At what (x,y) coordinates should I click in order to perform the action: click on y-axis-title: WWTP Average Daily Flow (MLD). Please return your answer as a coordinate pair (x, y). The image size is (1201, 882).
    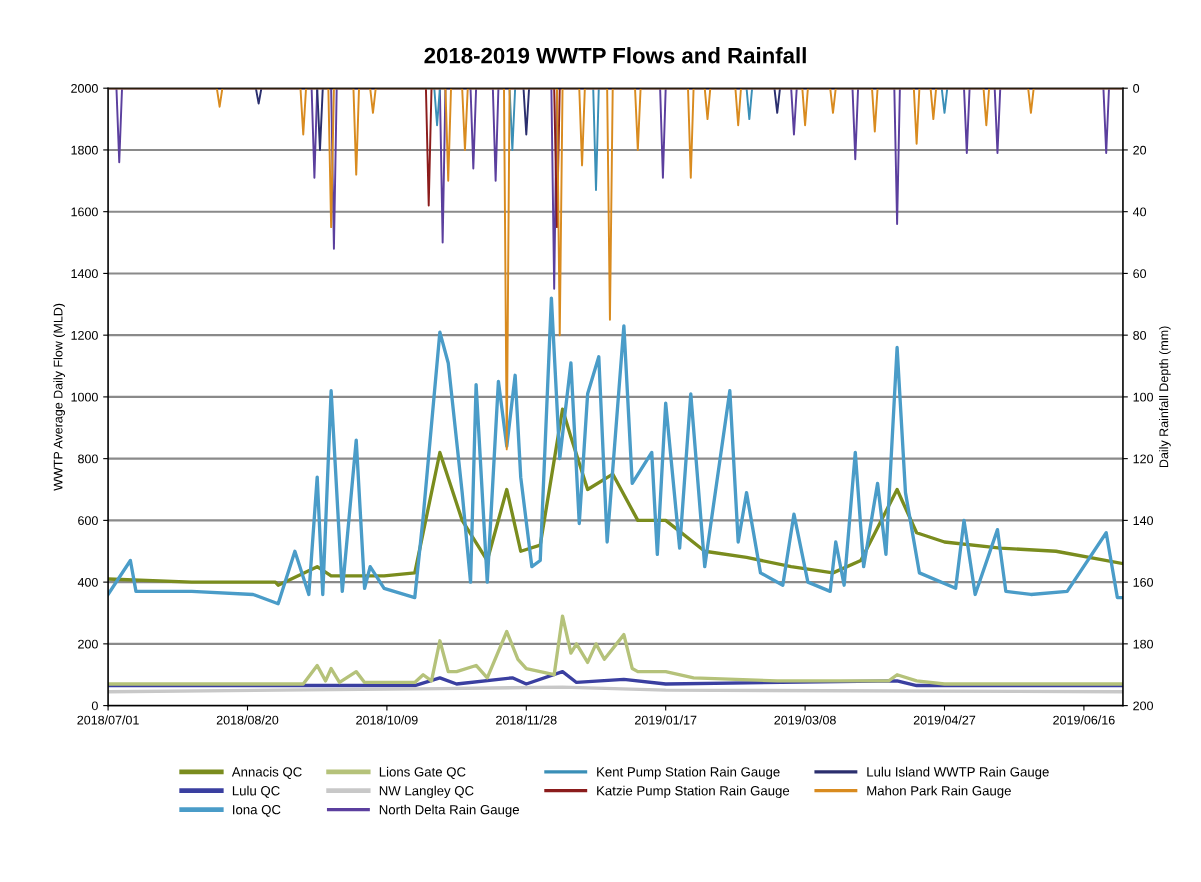
    Looking at the image, I should click on (59, 397).